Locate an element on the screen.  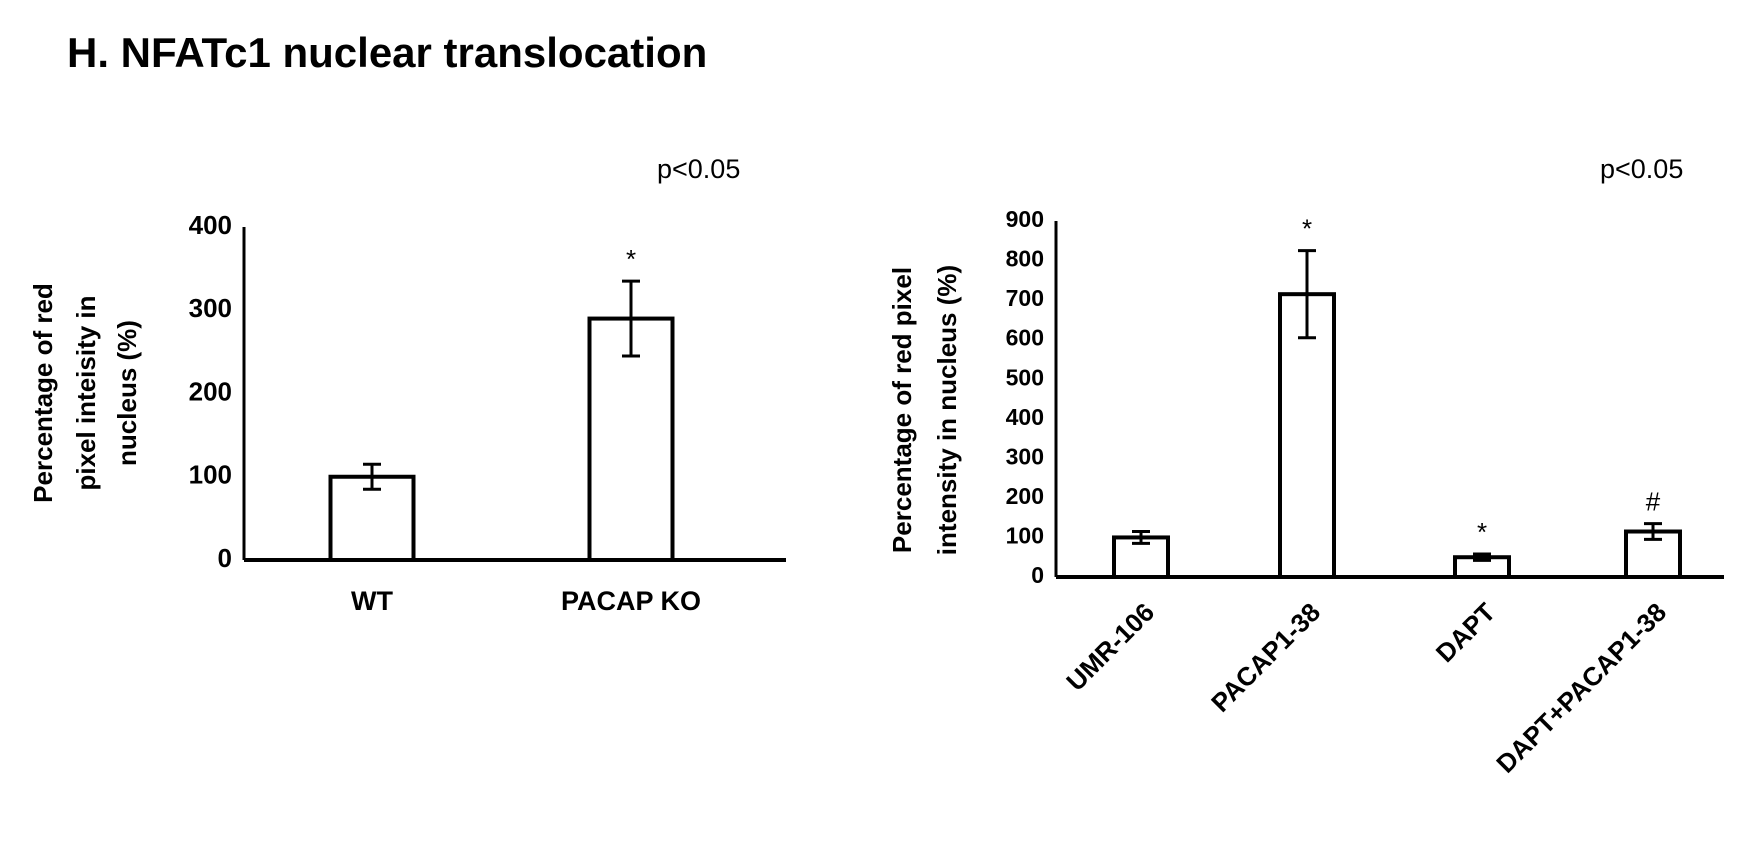
bar is located at coordinates (1307, 435).